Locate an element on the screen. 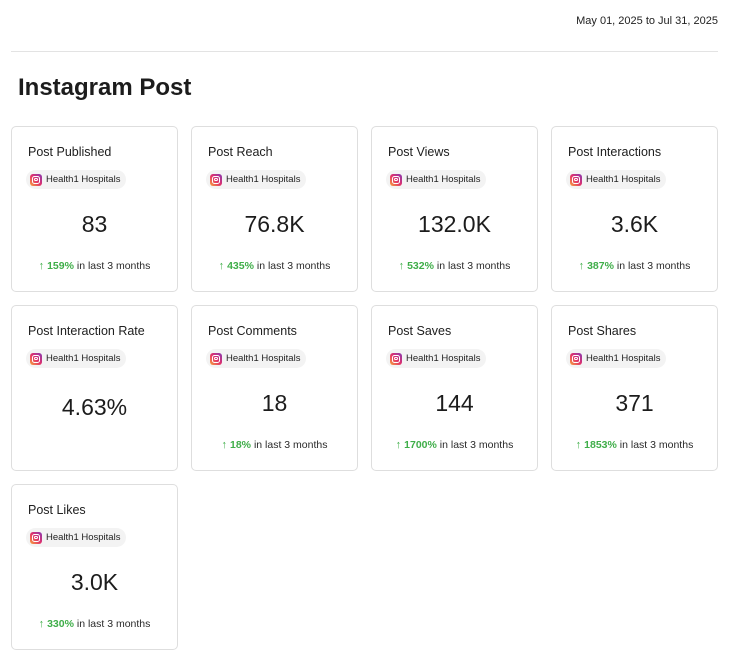 This screenshot has height=663, width=734. metric-value: 76.8K is located at coordinates (274, 224).